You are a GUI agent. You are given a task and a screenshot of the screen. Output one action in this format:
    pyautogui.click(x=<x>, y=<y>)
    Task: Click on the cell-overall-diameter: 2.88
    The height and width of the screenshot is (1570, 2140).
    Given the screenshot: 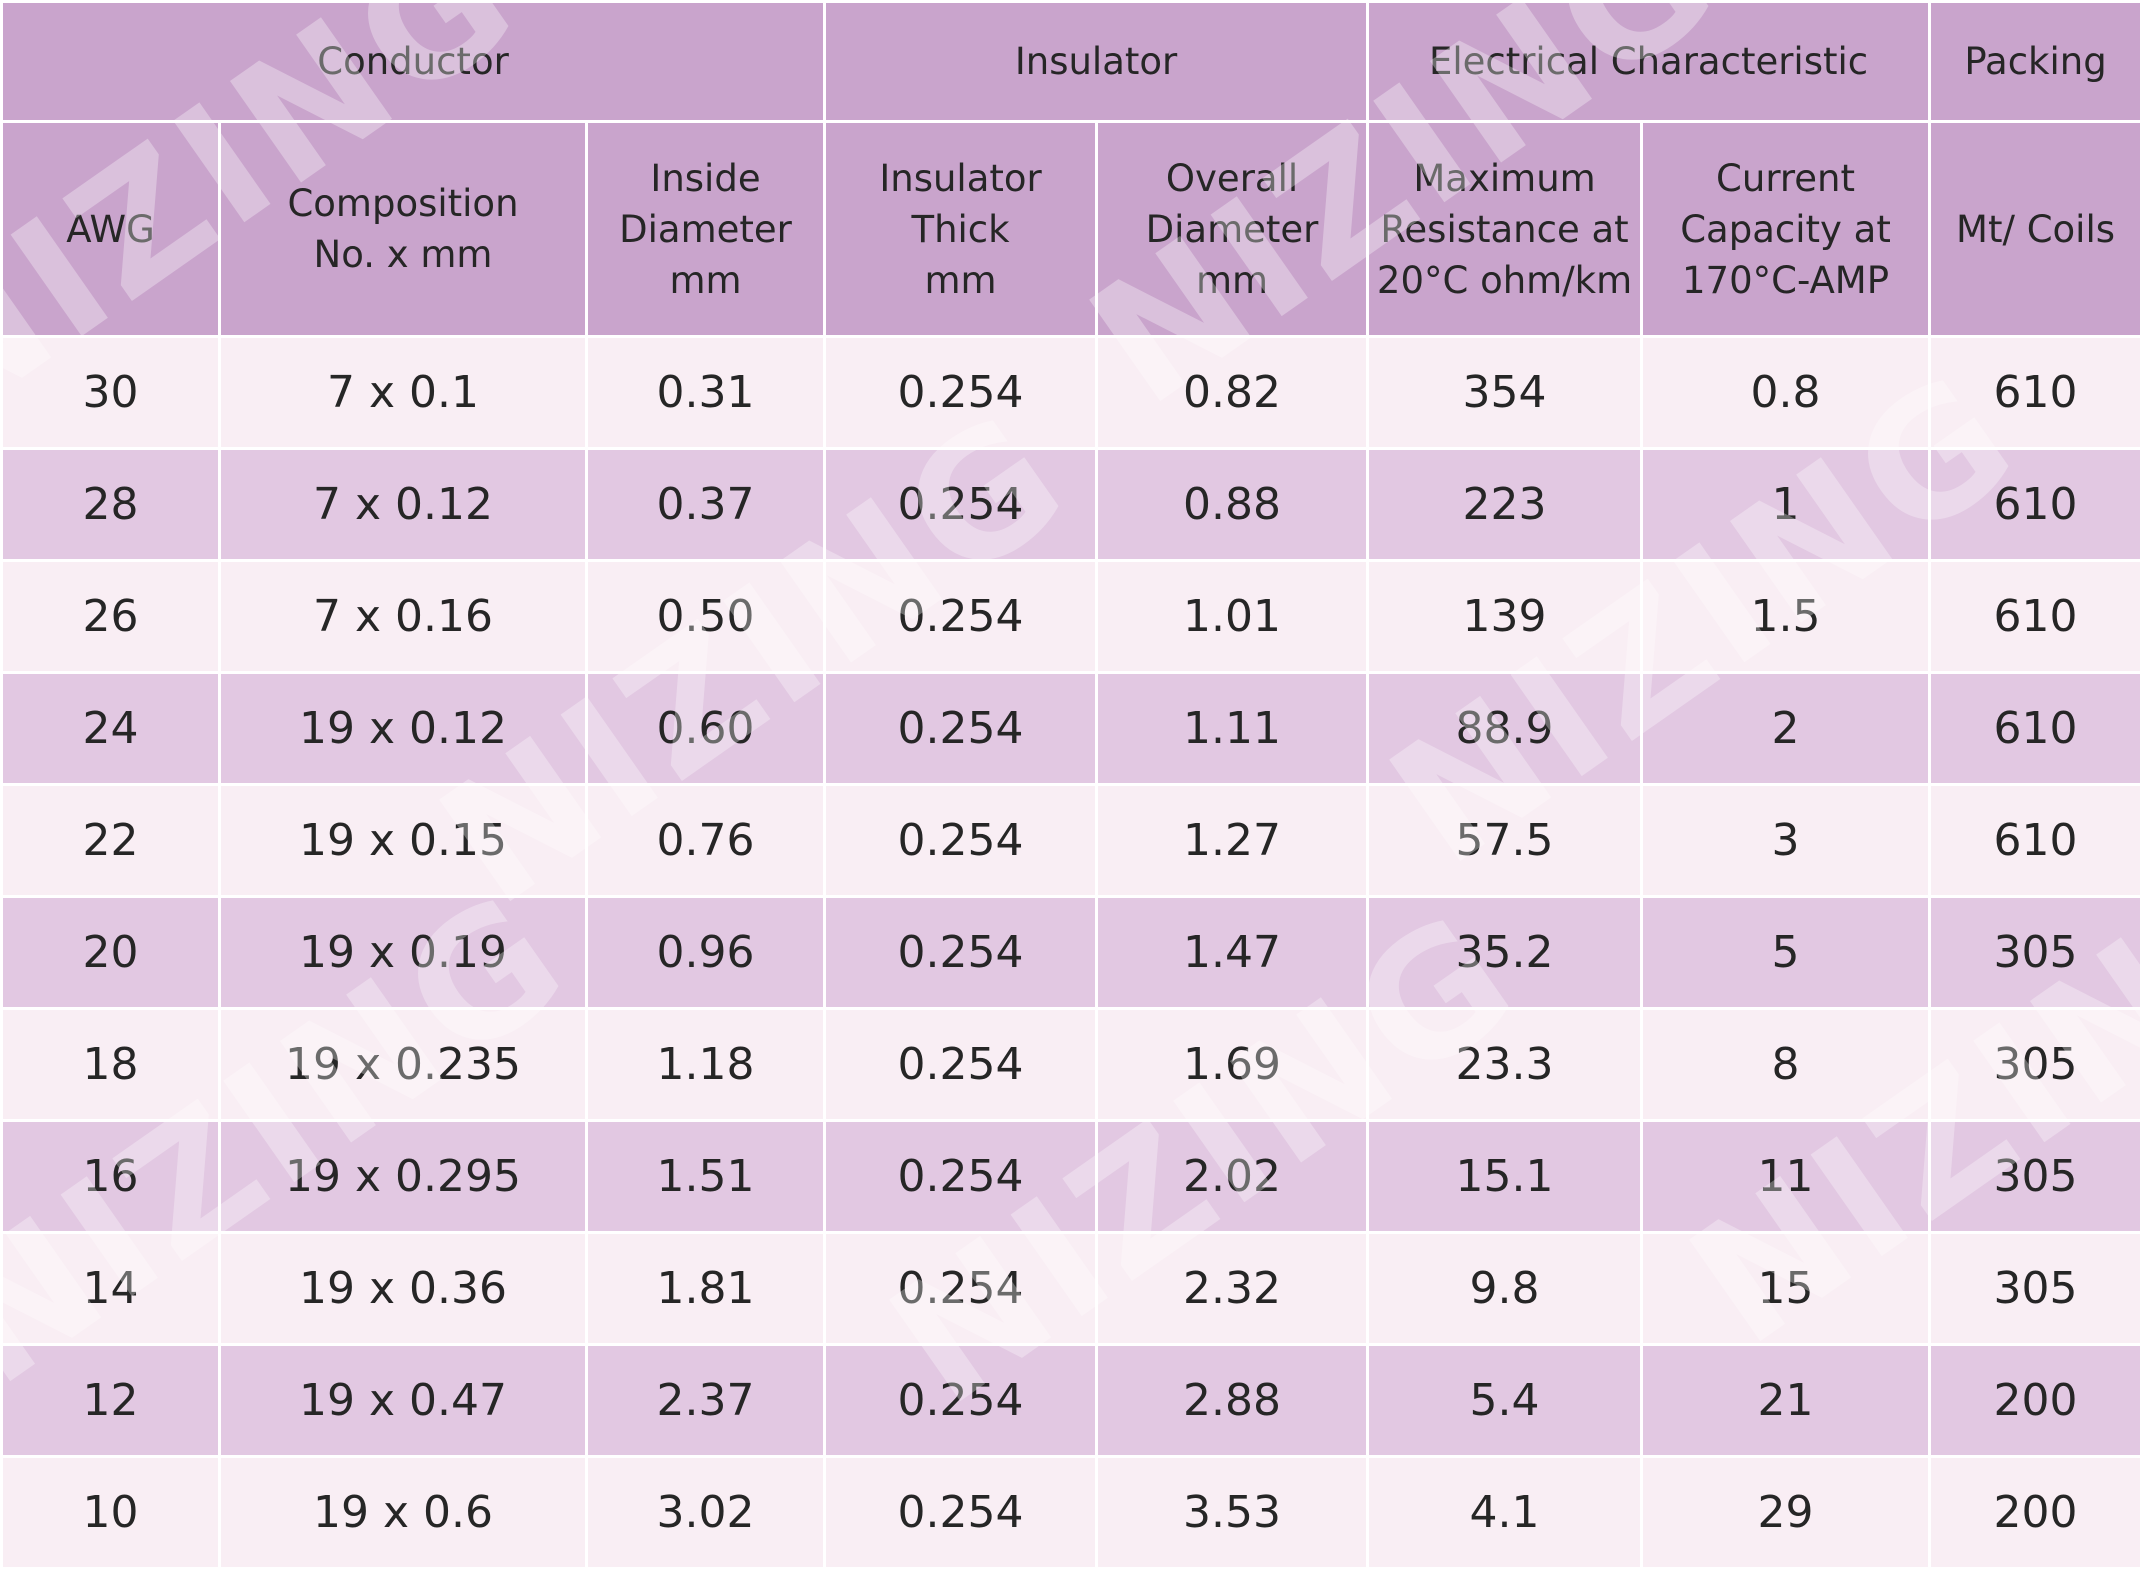 What is the action you would take?
    pyautogui.click(x=1232, y=1401)
    